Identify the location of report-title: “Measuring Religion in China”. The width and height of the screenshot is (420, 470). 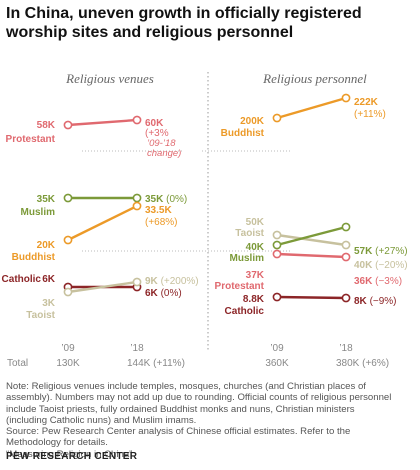
(69, 454).